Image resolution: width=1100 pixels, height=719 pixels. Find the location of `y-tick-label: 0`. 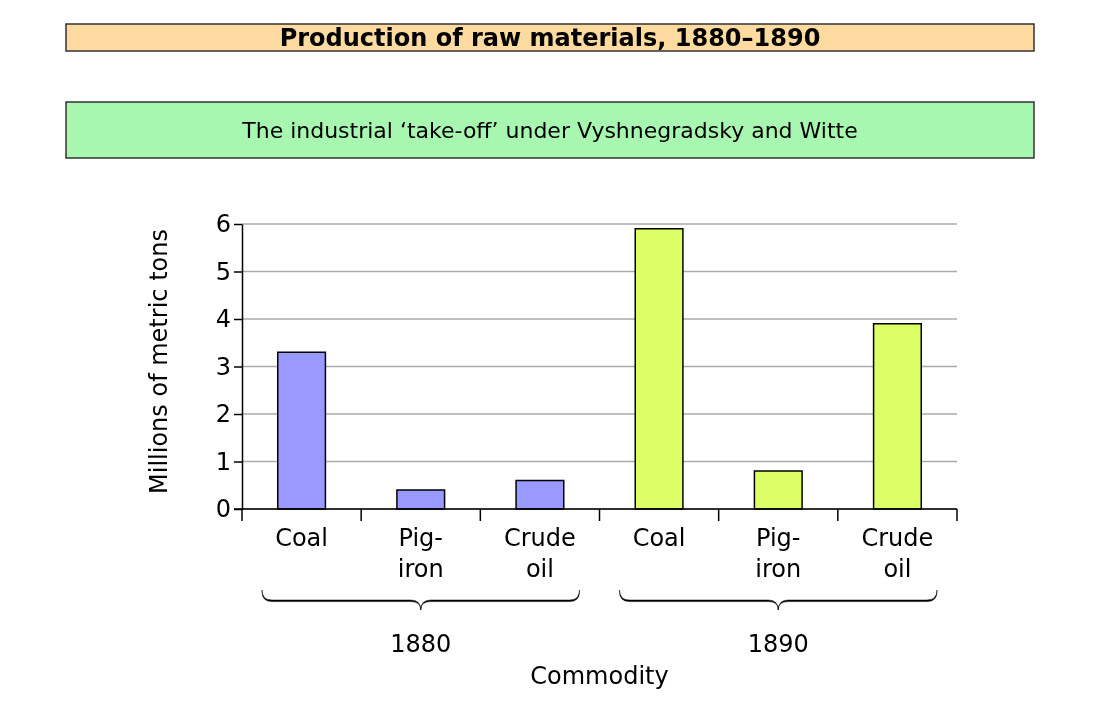

y-tick-label: 0 is located at coordinates (223, 509).